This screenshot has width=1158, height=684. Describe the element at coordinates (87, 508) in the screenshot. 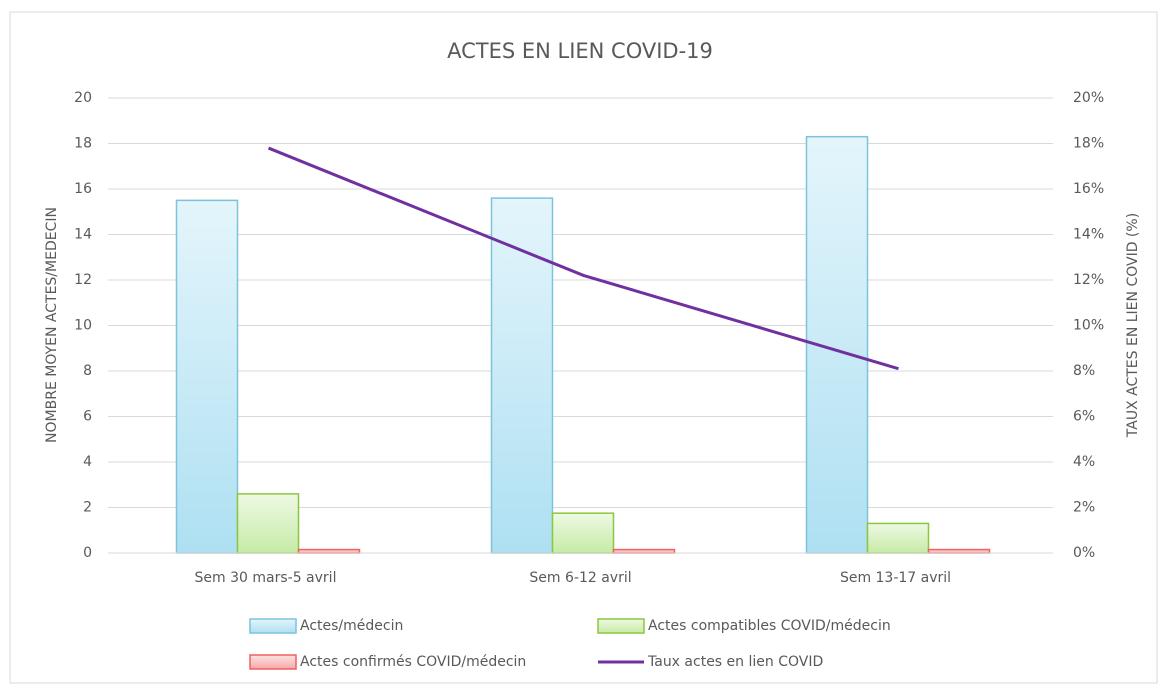

I see `y-tick-label: 2` at that location.